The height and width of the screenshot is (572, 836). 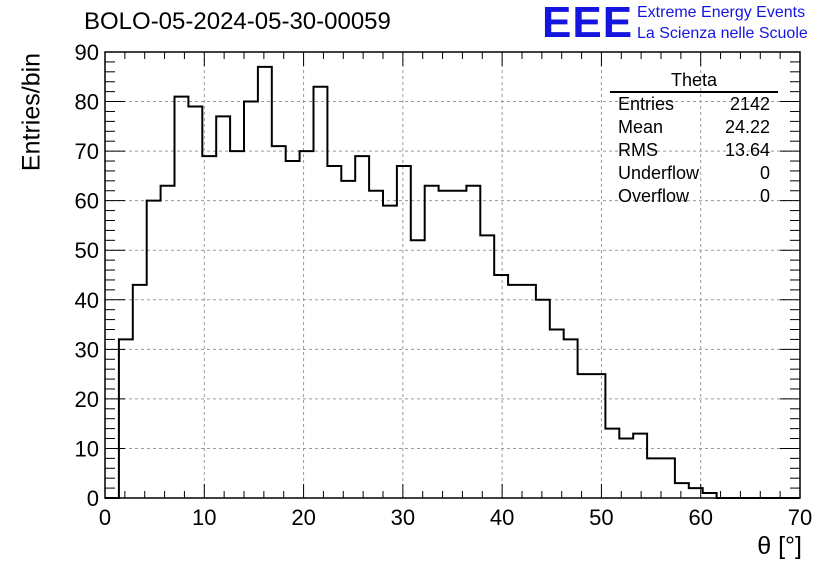 What do you see at coordinates (93, 498) in the screenshot?
I see `y-tick-label: 0` at bounding box center [93, 498].